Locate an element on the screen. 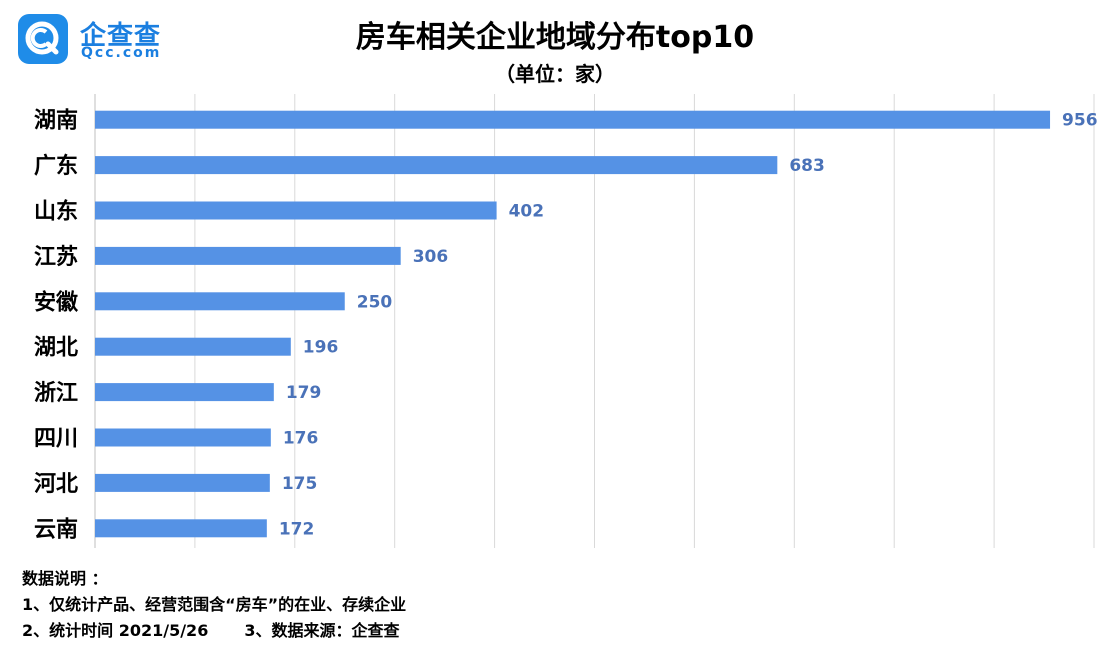 The height and width of the screenshot is (660, 1110). category-label: 河北 is located at coordinates (56, 484).